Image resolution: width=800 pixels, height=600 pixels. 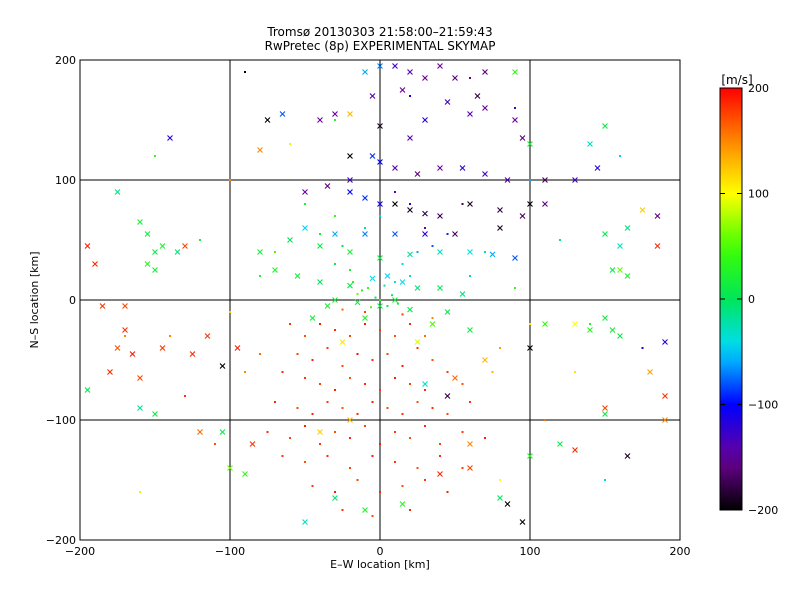 I want to click on chart-title: Tromsø 20130303 21:58:00–21:59:43, so click(x=379, y=32).